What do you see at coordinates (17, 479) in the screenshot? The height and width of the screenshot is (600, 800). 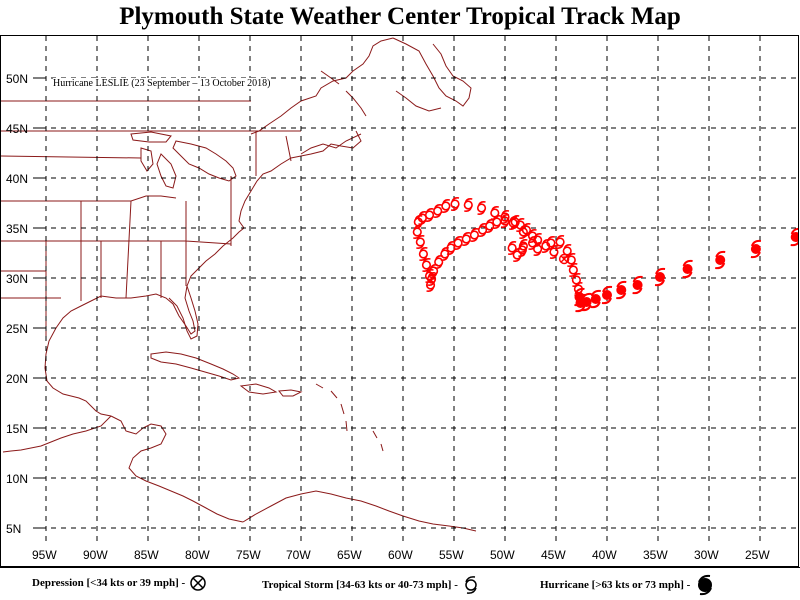 I see `lat-label-10n: 10N` at bounding box center [17, 479].